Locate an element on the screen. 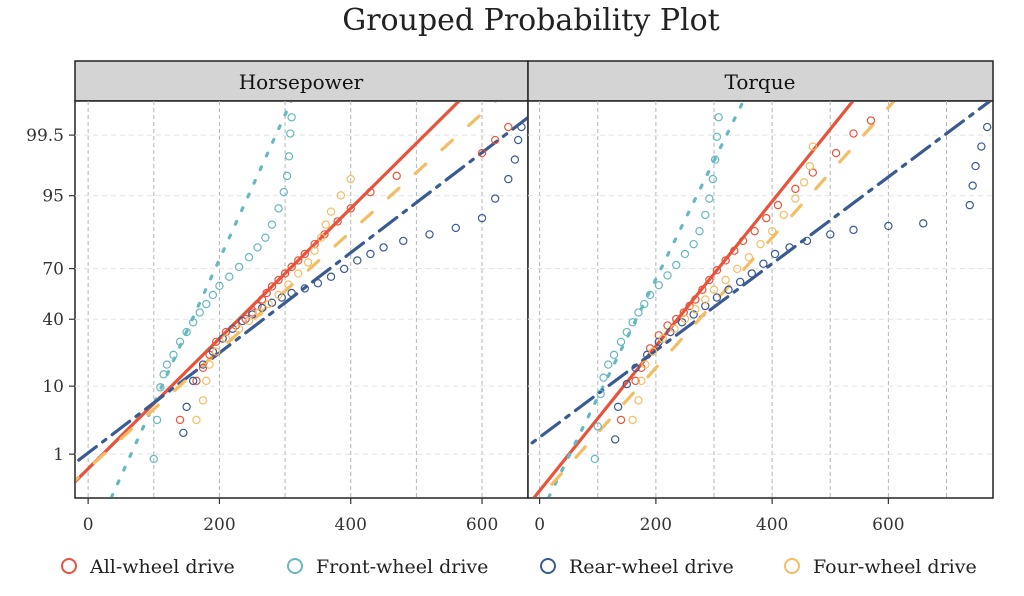  legend-marker is located at coordinates (792, 566).